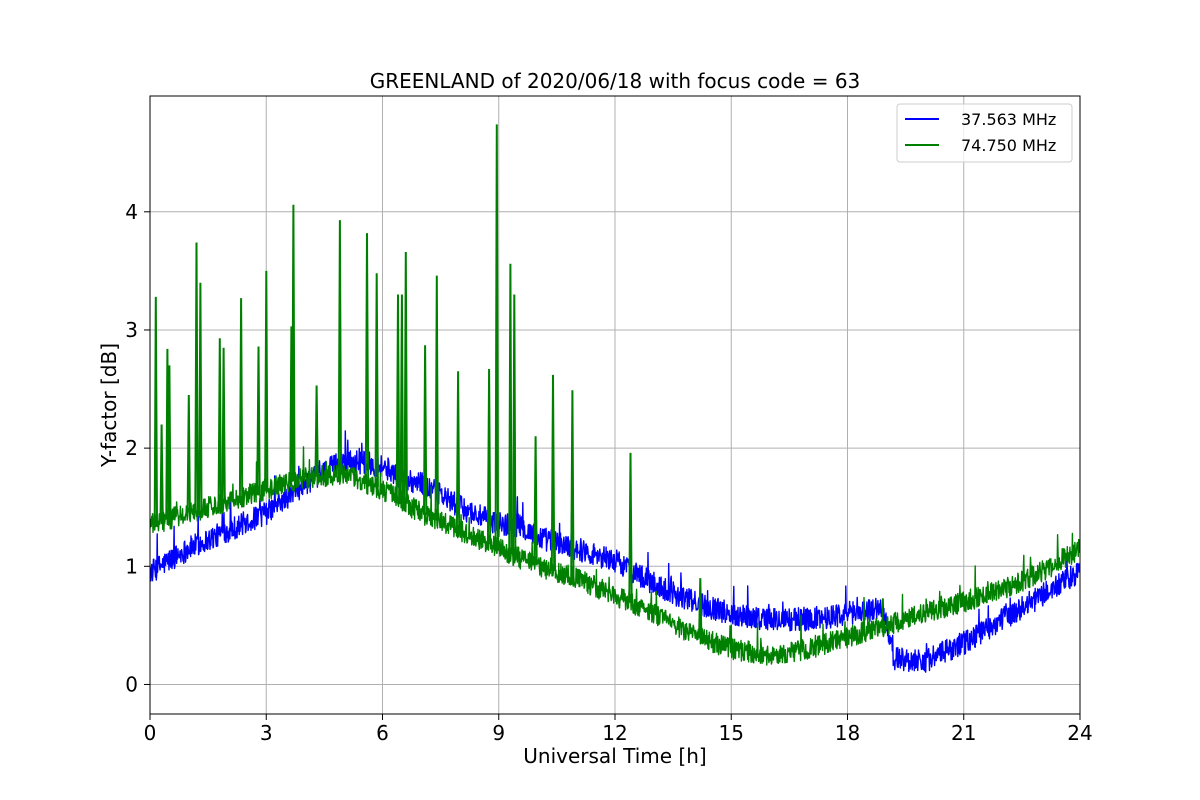 The width and height of the screenshot is (1200, 800). I want to click on y-axis-label: Y-factor [dB], so click(109, 405).